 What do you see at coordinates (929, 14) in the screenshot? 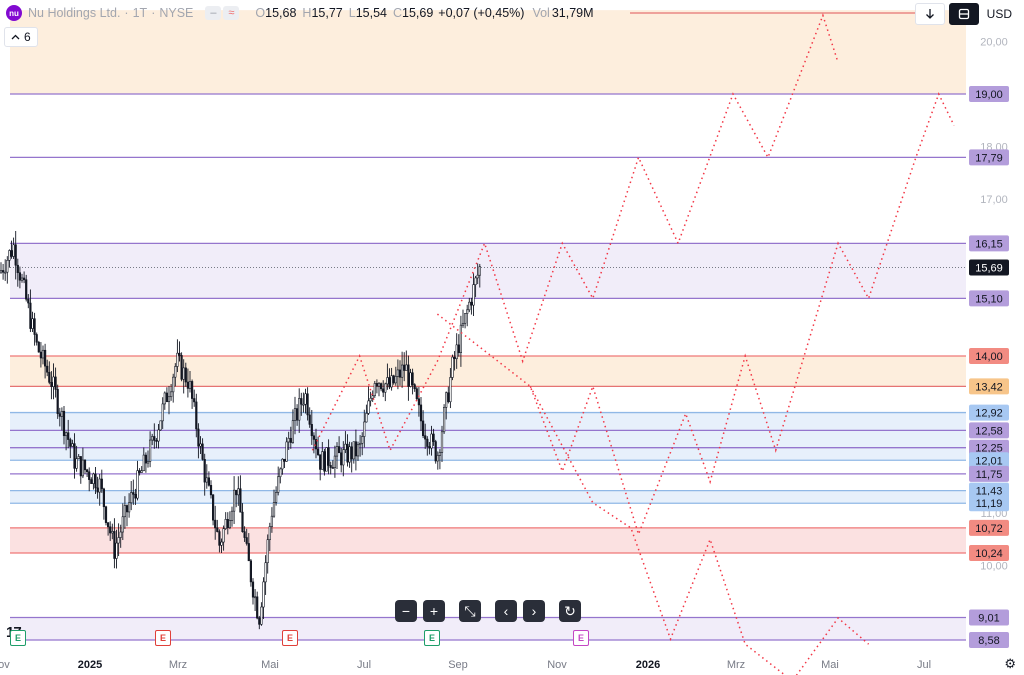
I see `arrow-down-icon` at bounding box center [929, 14].